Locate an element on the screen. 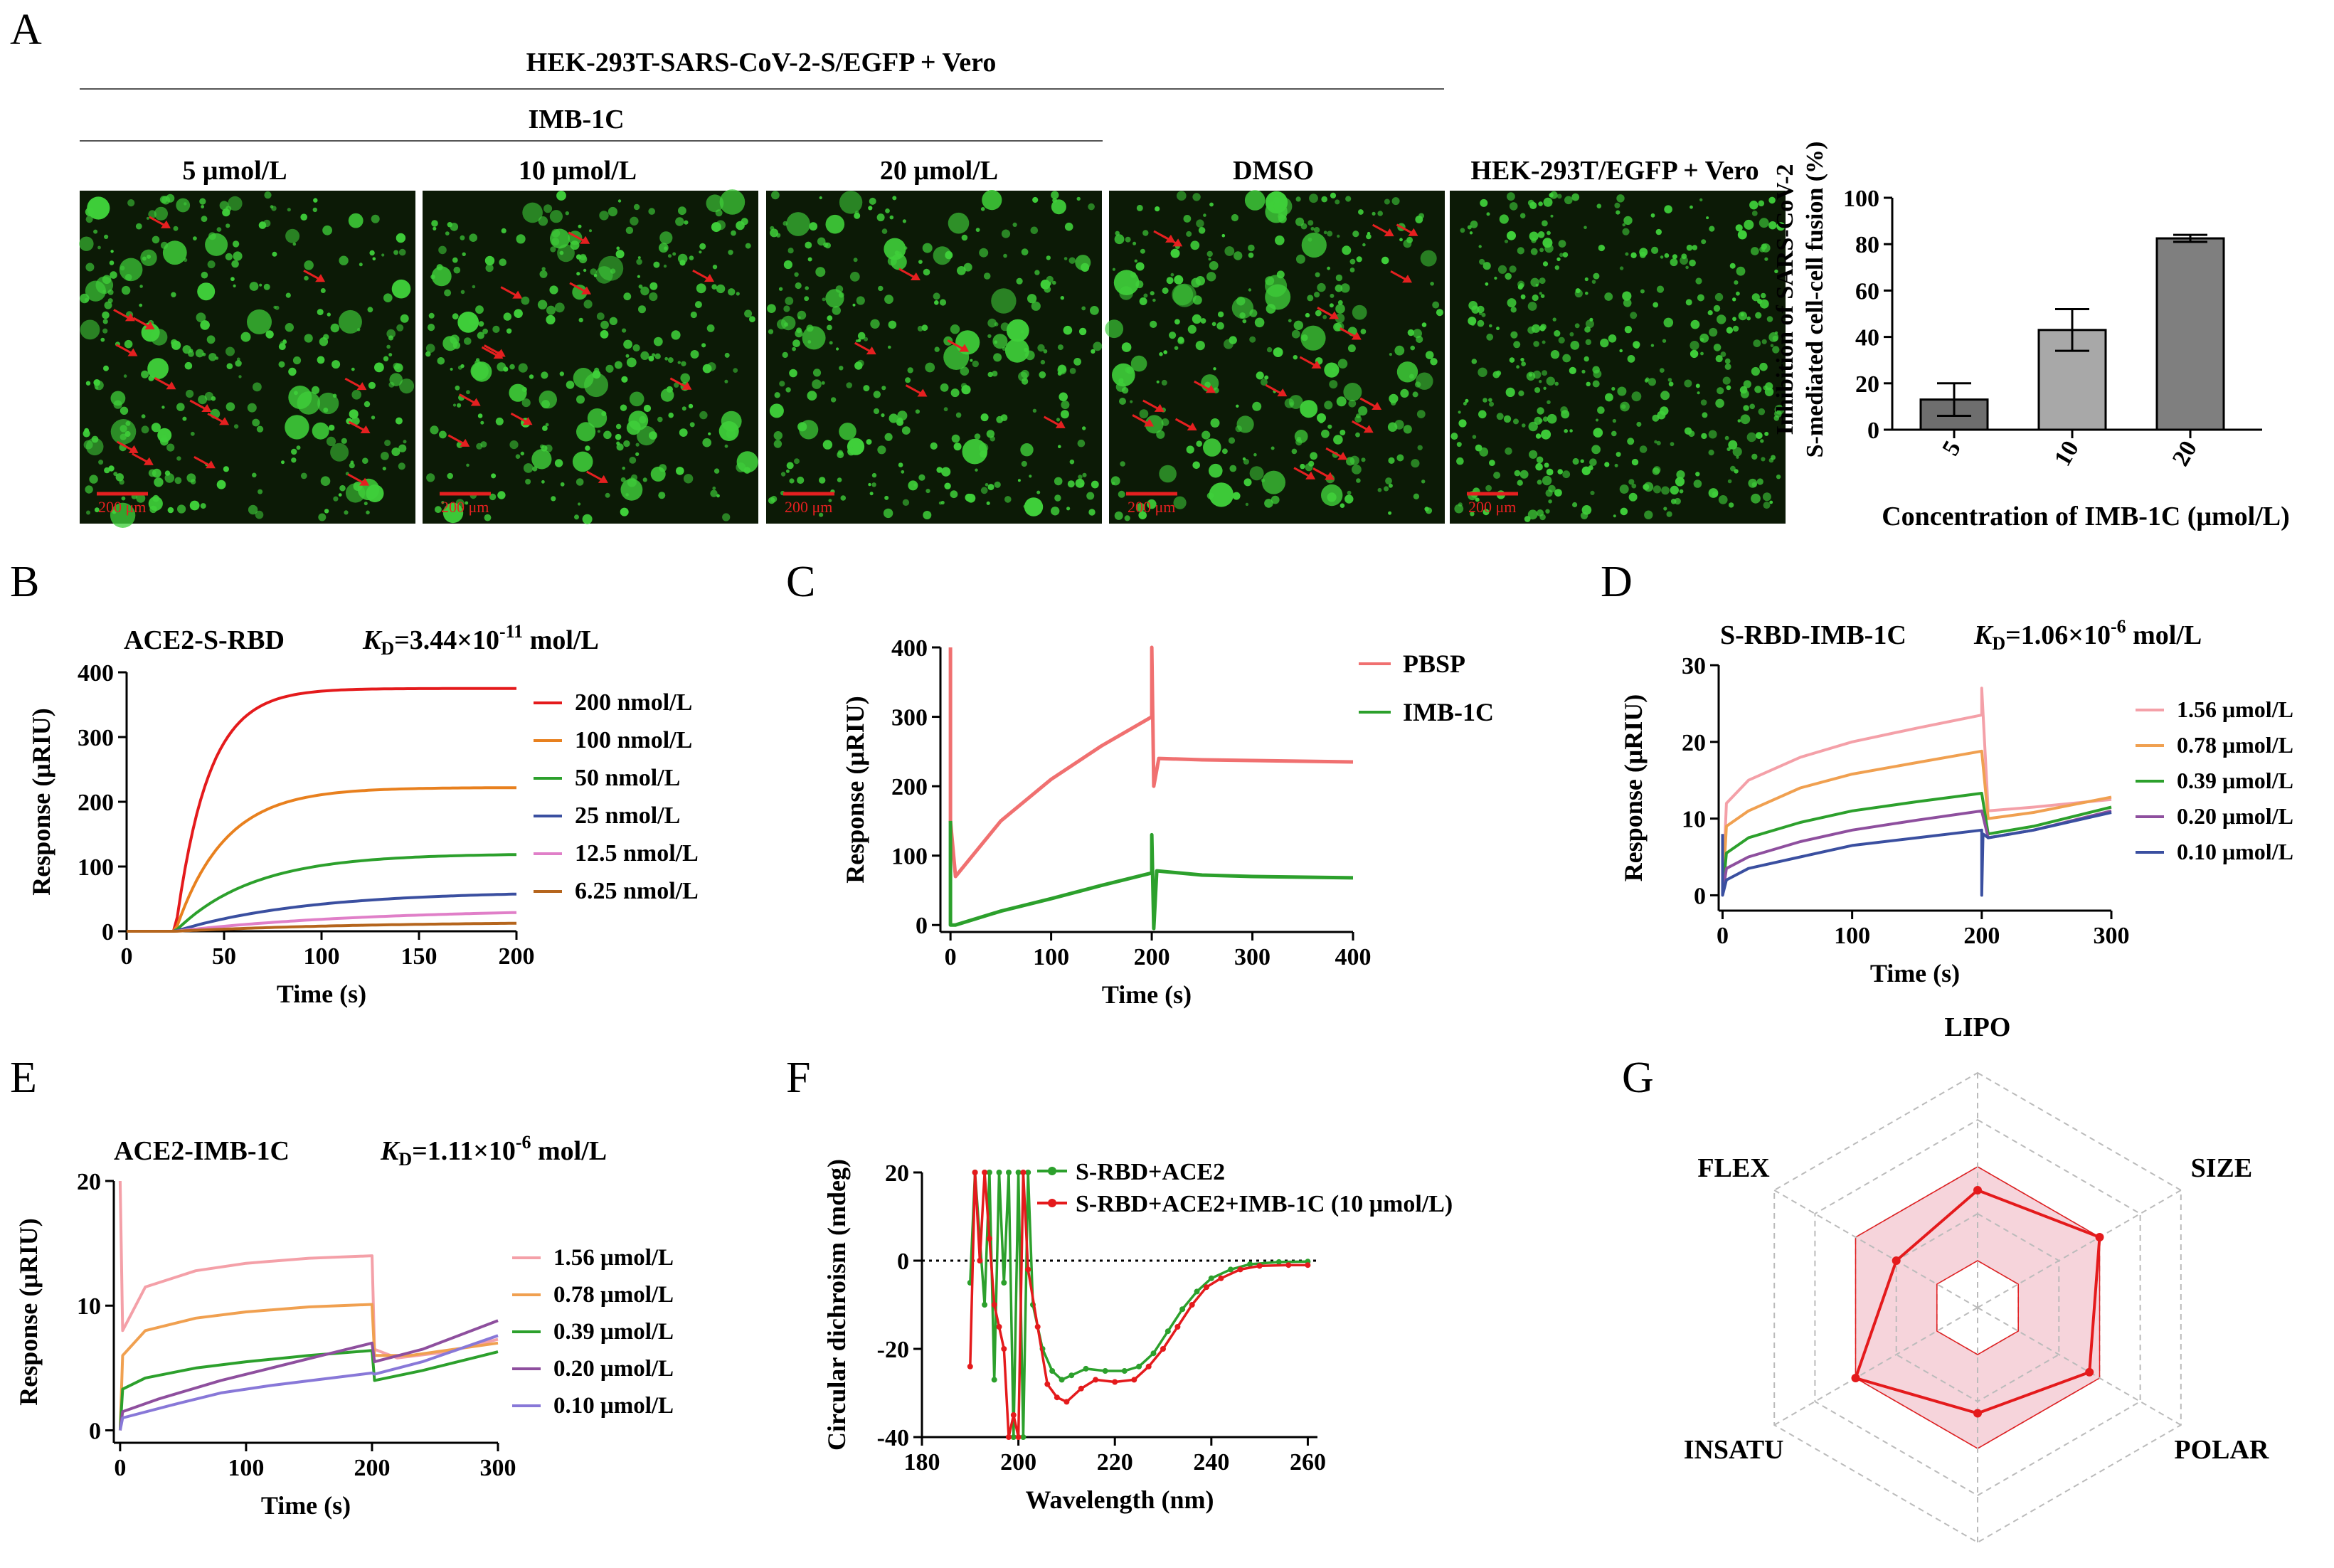  kd-k: K is located at coordinates (1983, 635).